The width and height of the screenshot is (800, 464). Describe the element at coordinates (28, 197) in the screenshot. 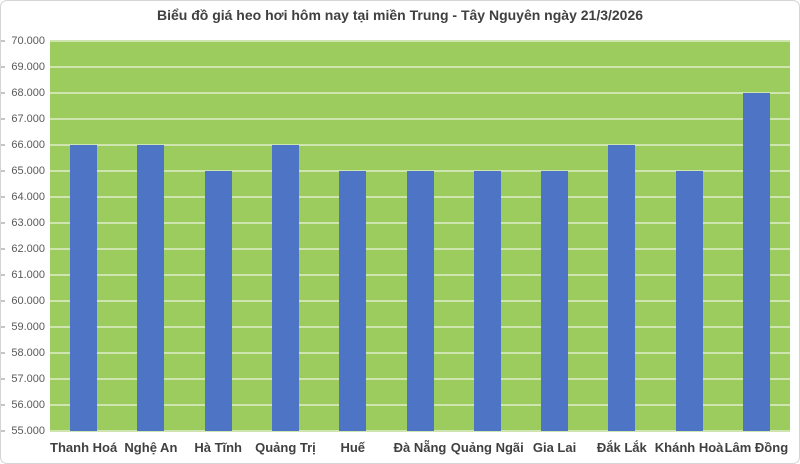

I see `y-axis-label: 64.000` at that location.